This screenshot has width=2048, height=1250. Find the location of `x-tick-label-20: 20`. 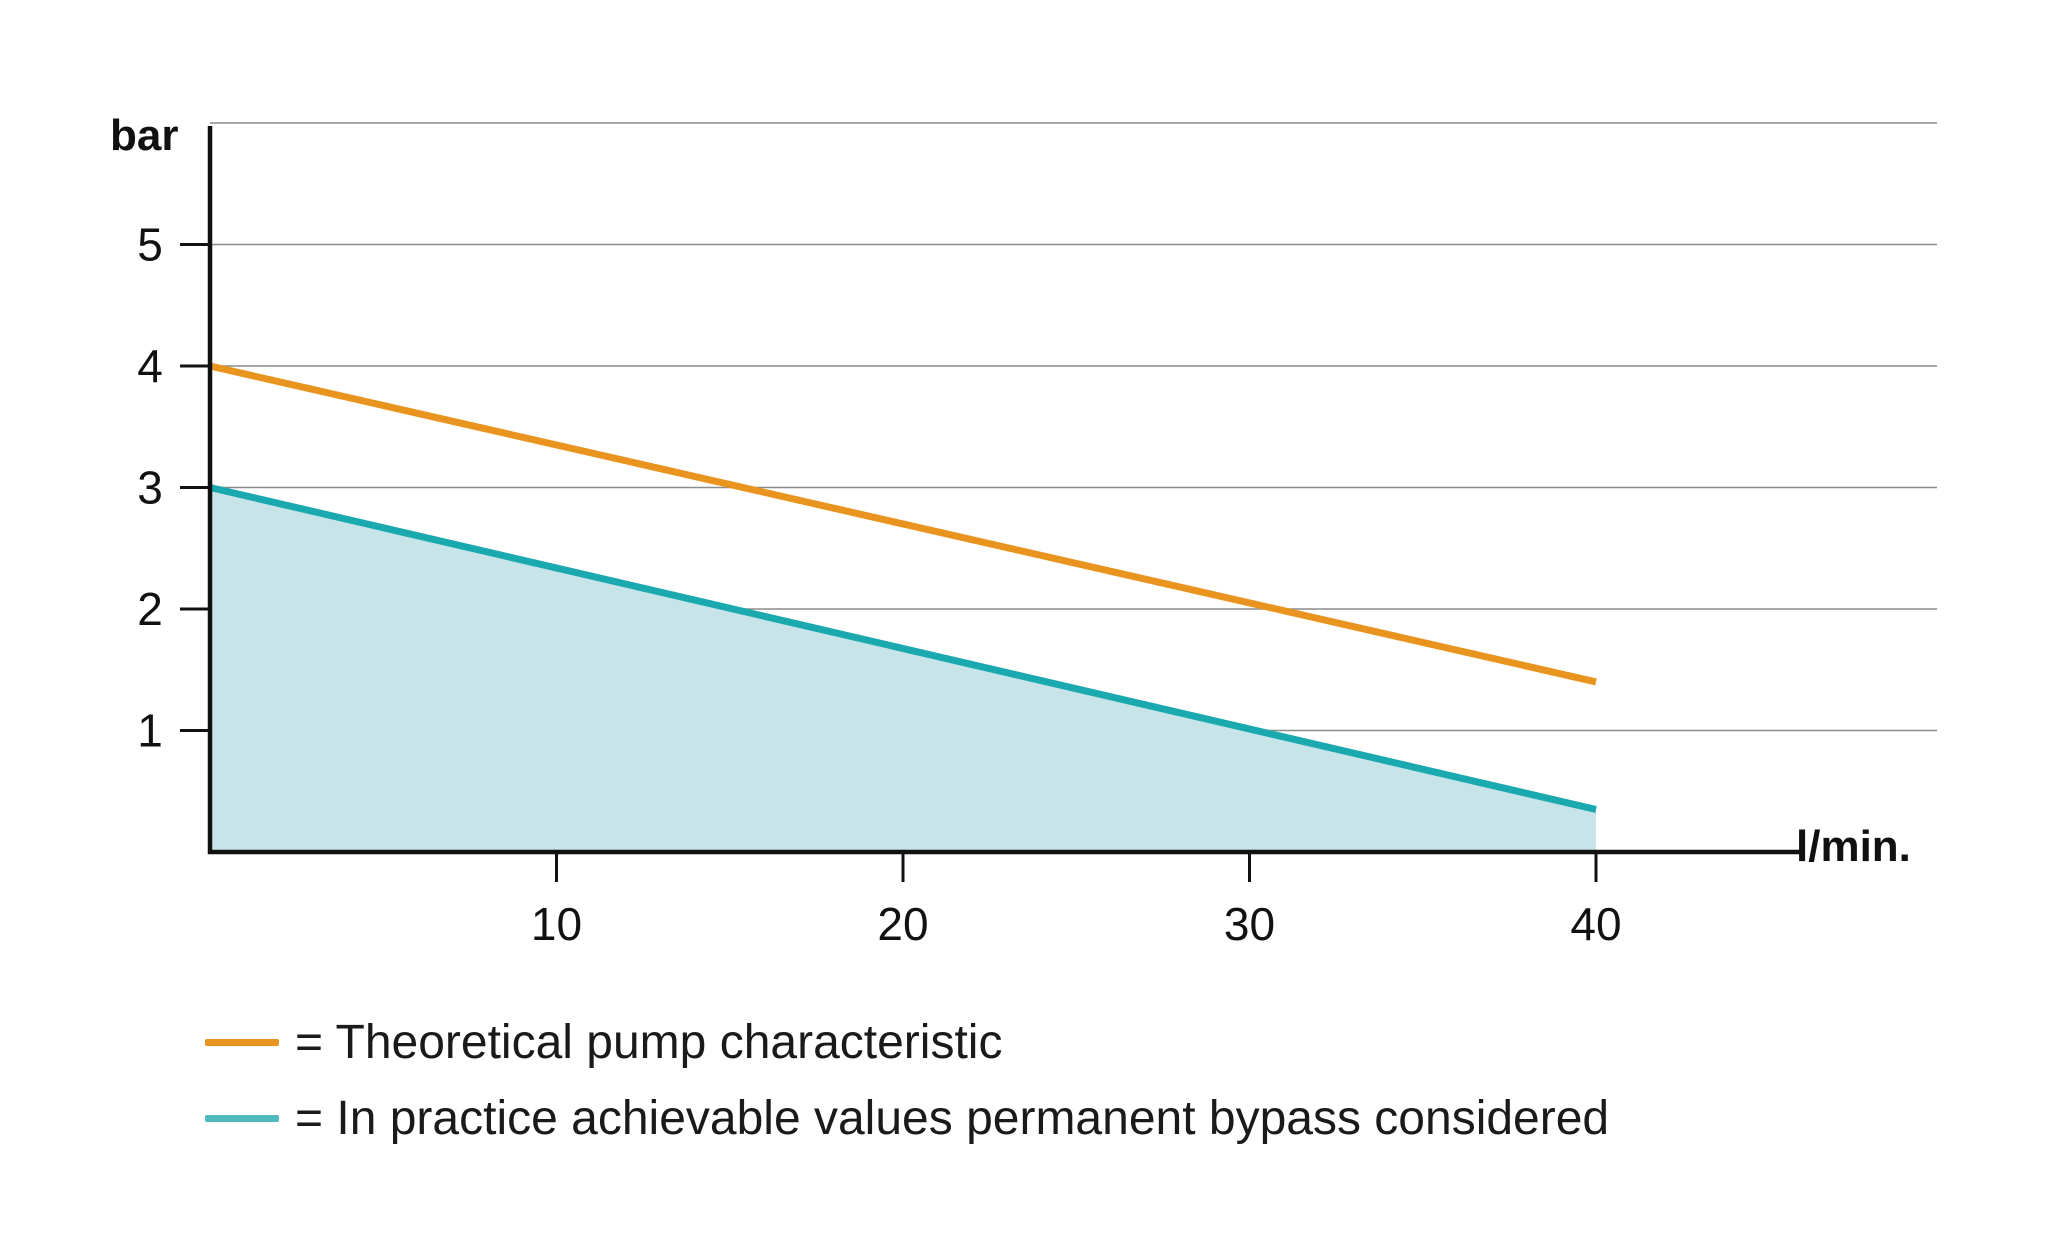

x-tick-label-20: 20 is located at coordinates (902, 924).